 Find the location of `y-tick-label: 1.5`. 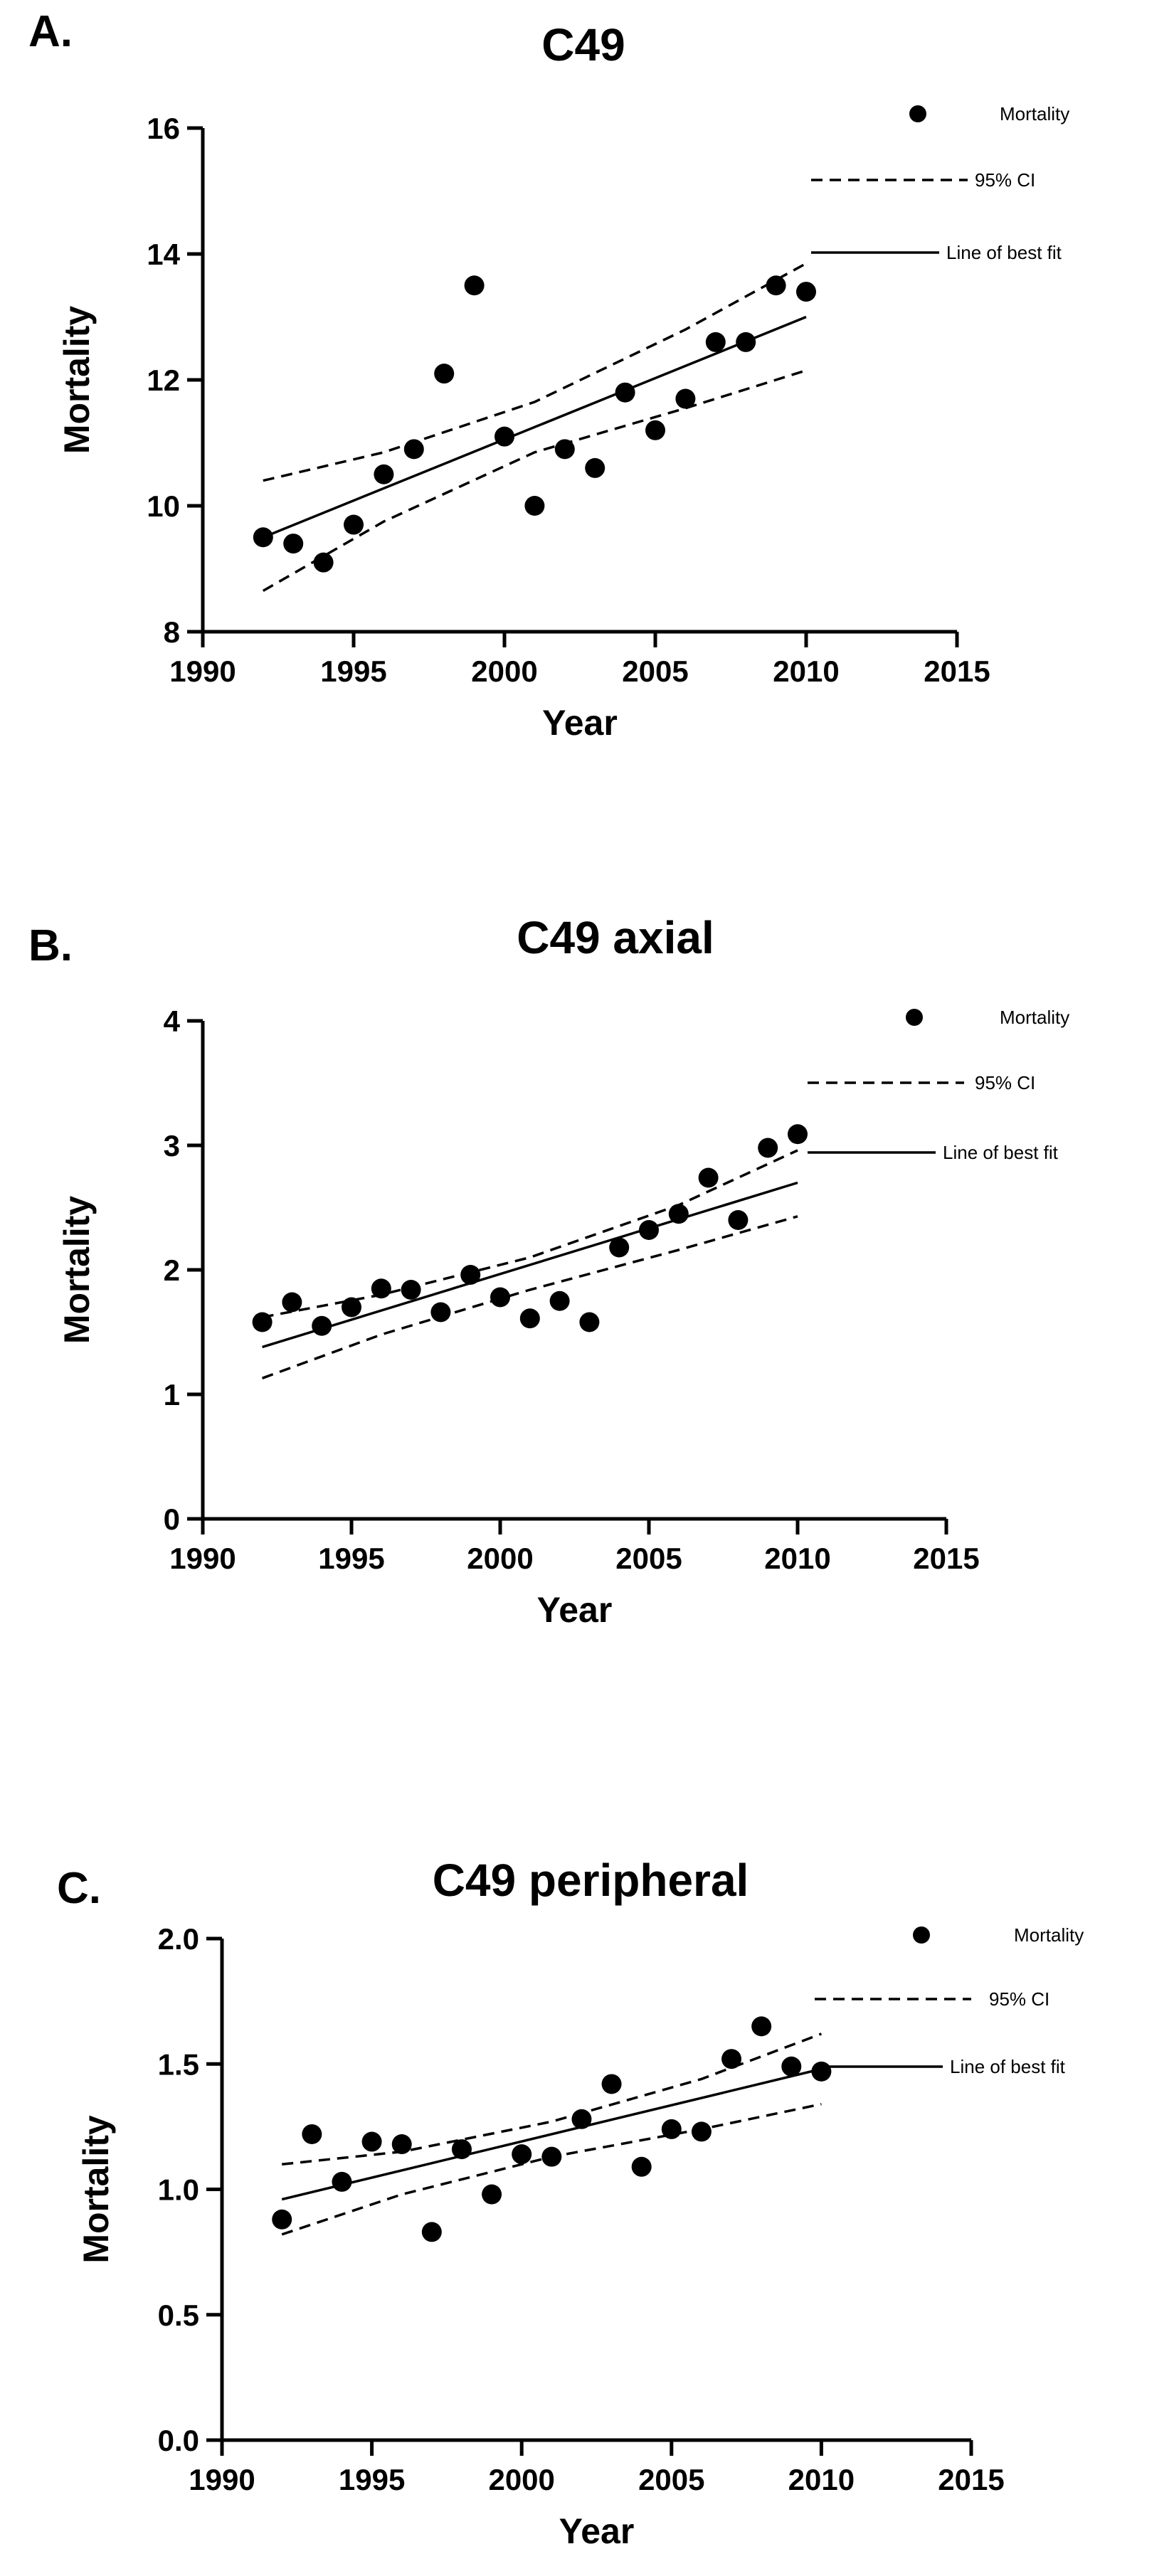

y-tick-label: 1.5 is located at coordinates (178, 2064).